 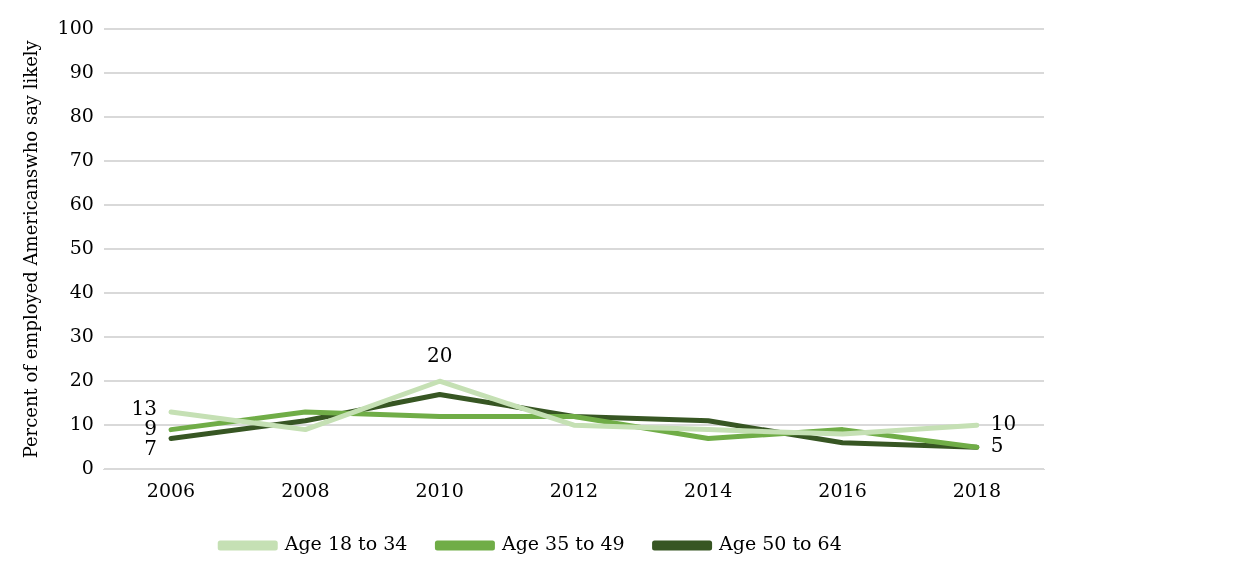 I want to click on x-tick-label: 2006, so click(x=171, y=489).